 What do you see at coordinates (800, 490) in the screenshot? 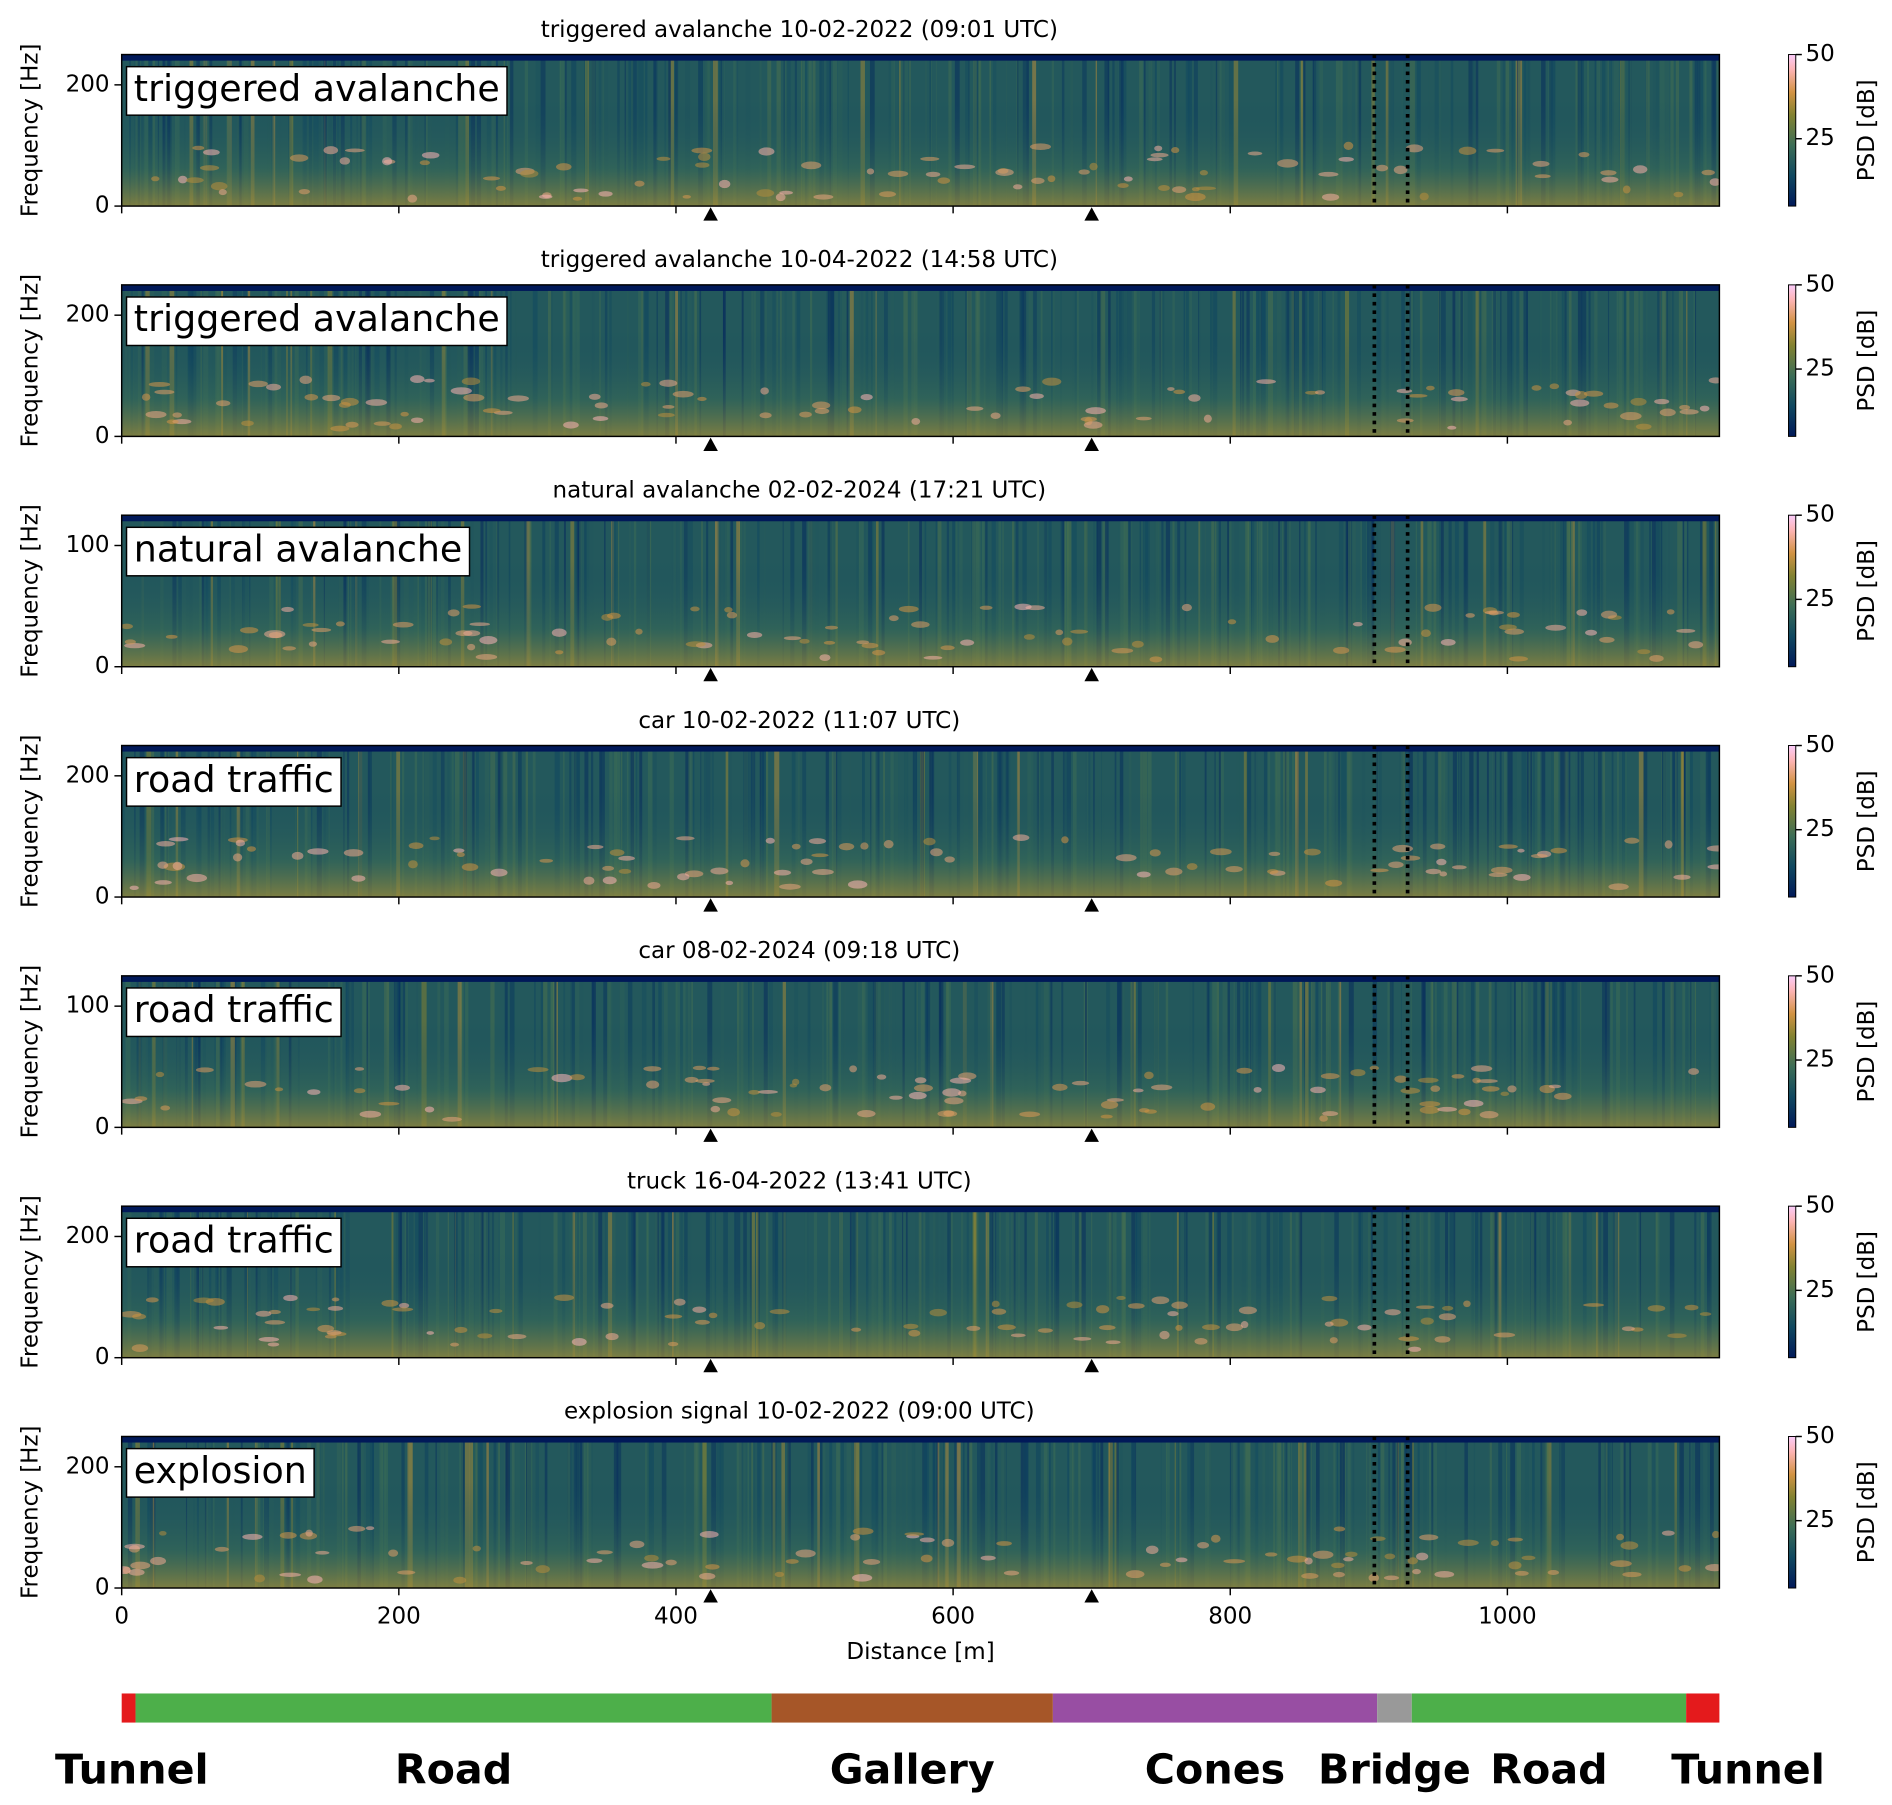
I see `panel-title: natural avalanche 02-02-2024 (17:21 UTC)` at bounding box center [800, 490].